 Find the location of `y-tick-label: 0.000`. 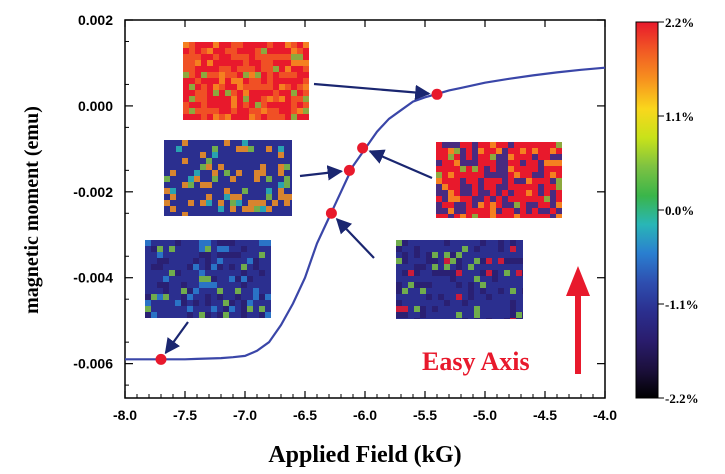

y-tick-label: 0.000 is located at coordinates (95, 106).